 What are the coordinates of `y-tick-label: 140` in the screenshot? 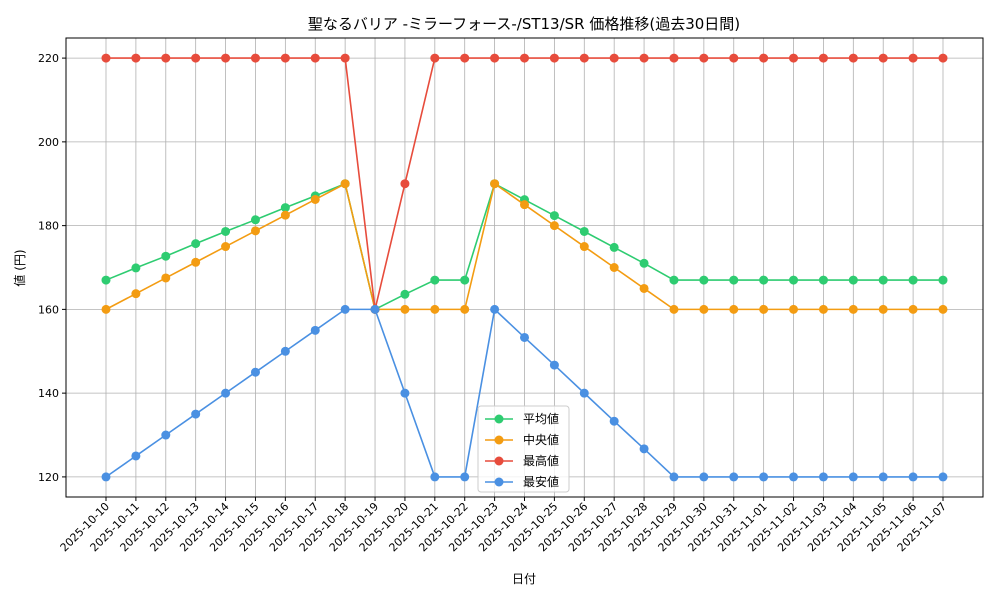 It's located at (48, 393).